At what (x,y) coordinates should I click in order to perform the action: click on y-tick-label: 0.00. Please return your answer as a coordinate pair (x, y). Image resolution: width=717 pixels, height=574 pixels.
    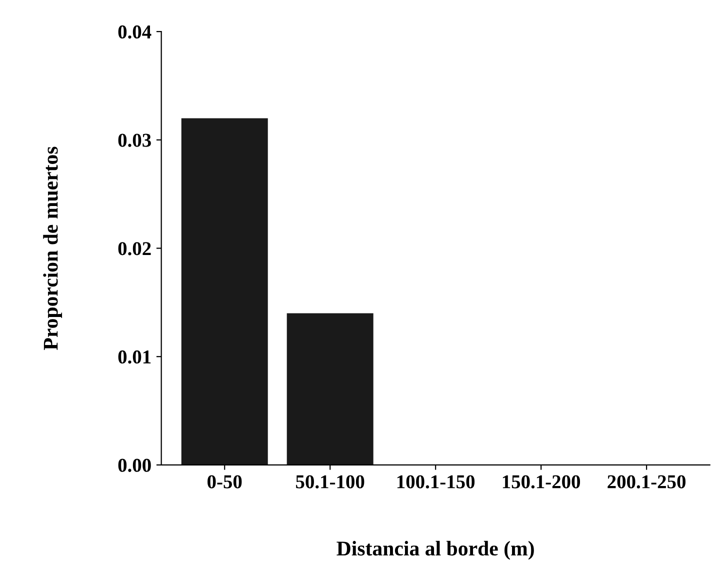
    Looking at the image, I should click on (134, 465).